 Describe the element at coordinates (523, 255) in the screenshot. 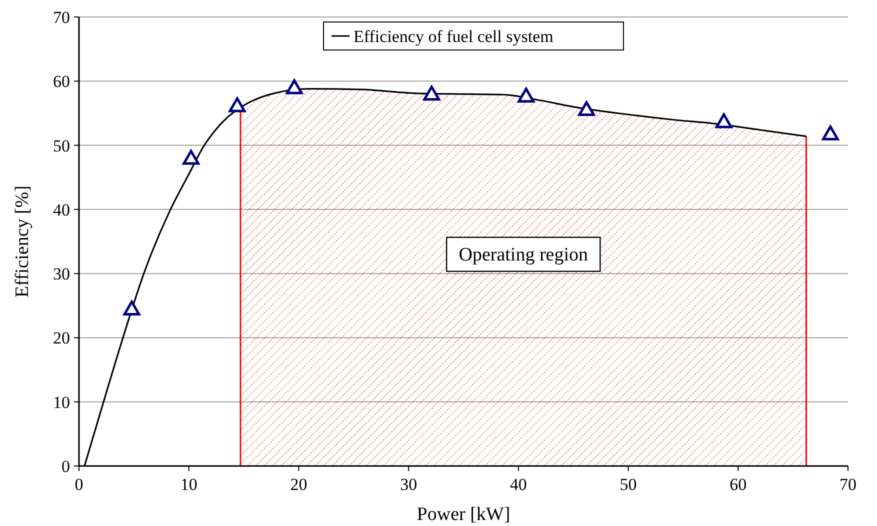

I see `band-label: Operating region` at that location.